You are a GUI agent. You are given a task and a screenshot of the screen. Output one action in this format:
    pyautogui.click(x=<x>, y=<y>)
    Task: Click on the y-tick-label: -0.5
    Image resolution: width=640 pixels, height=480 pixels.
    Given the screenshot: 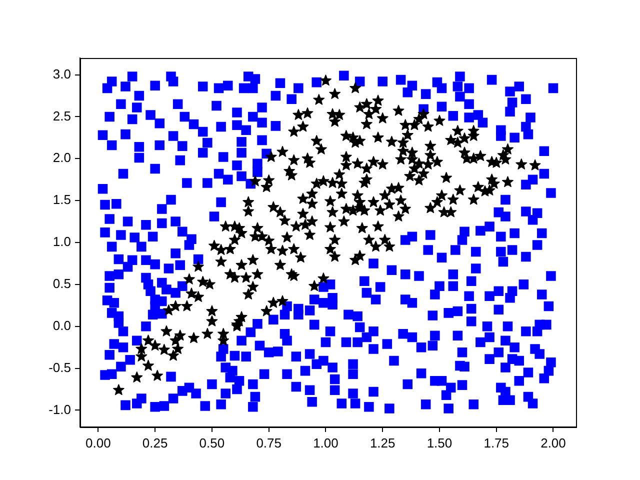 What is the action you would take?
    pyautogui.click(x=59, y=367)
    